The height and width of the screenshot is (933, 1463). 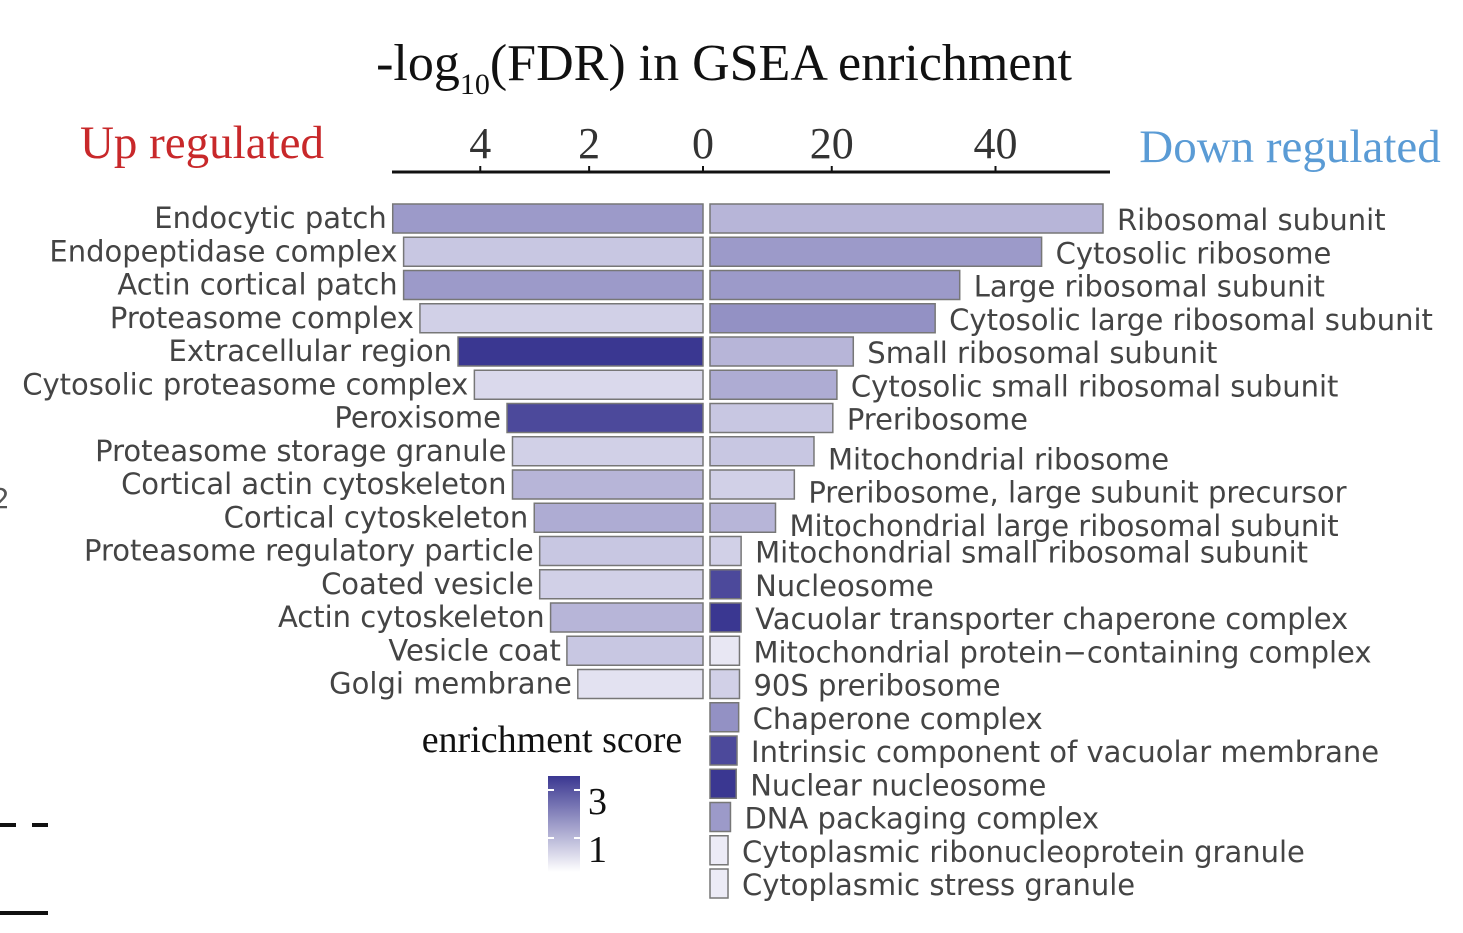 What do you see at coordinates (898, 719) in the screenshot?
I see `down-bar-label: Chaperone complex` at bounding box center [898, 719].